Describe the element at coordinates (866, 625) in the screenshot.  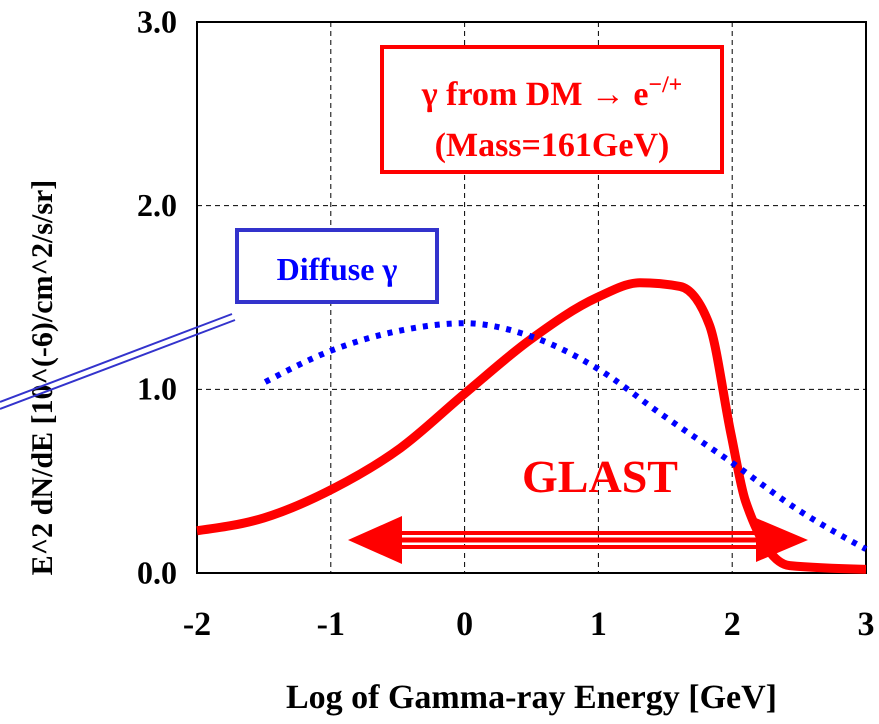
I see `x-tick-label: 3` at that location.